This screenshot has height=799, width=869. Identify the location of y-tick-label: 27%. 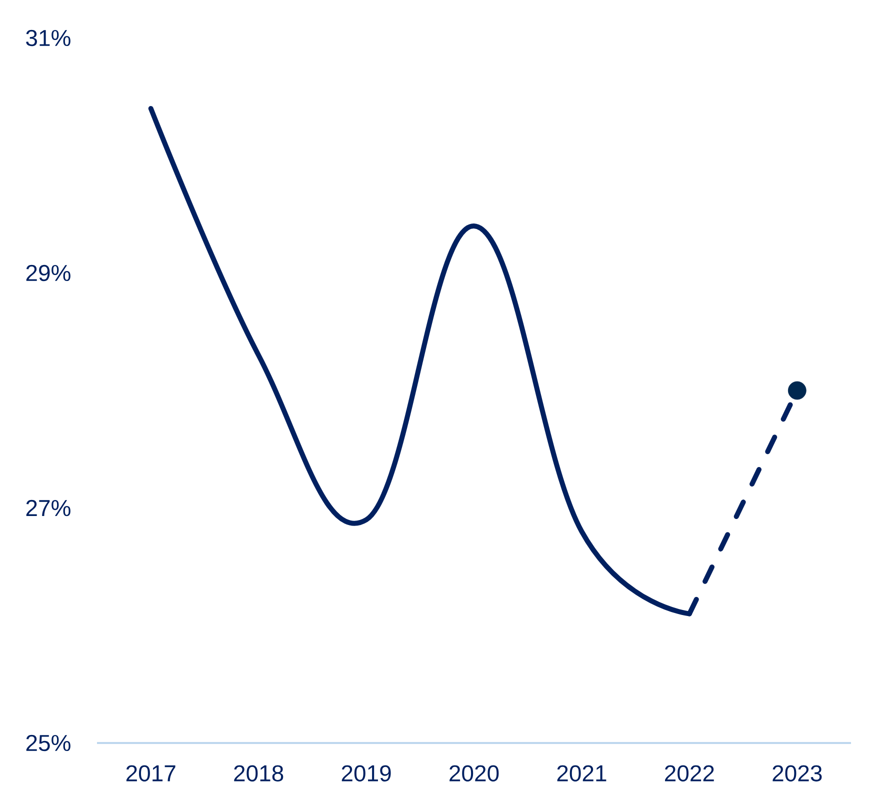
(48, 508).